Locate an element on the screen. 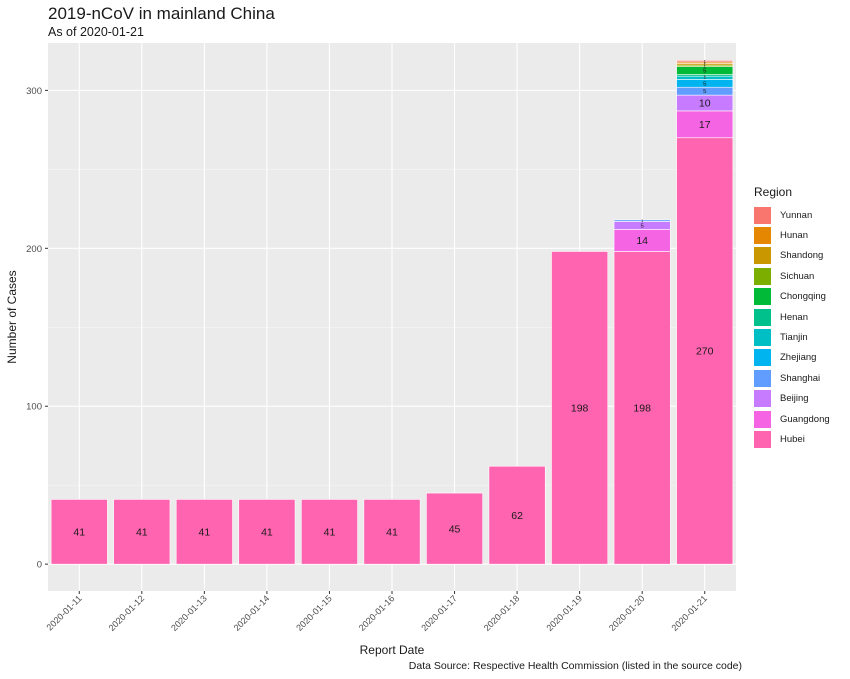 The image size is (850, 679). legend-item: Zhejiang is located at coordinates (792, 358).